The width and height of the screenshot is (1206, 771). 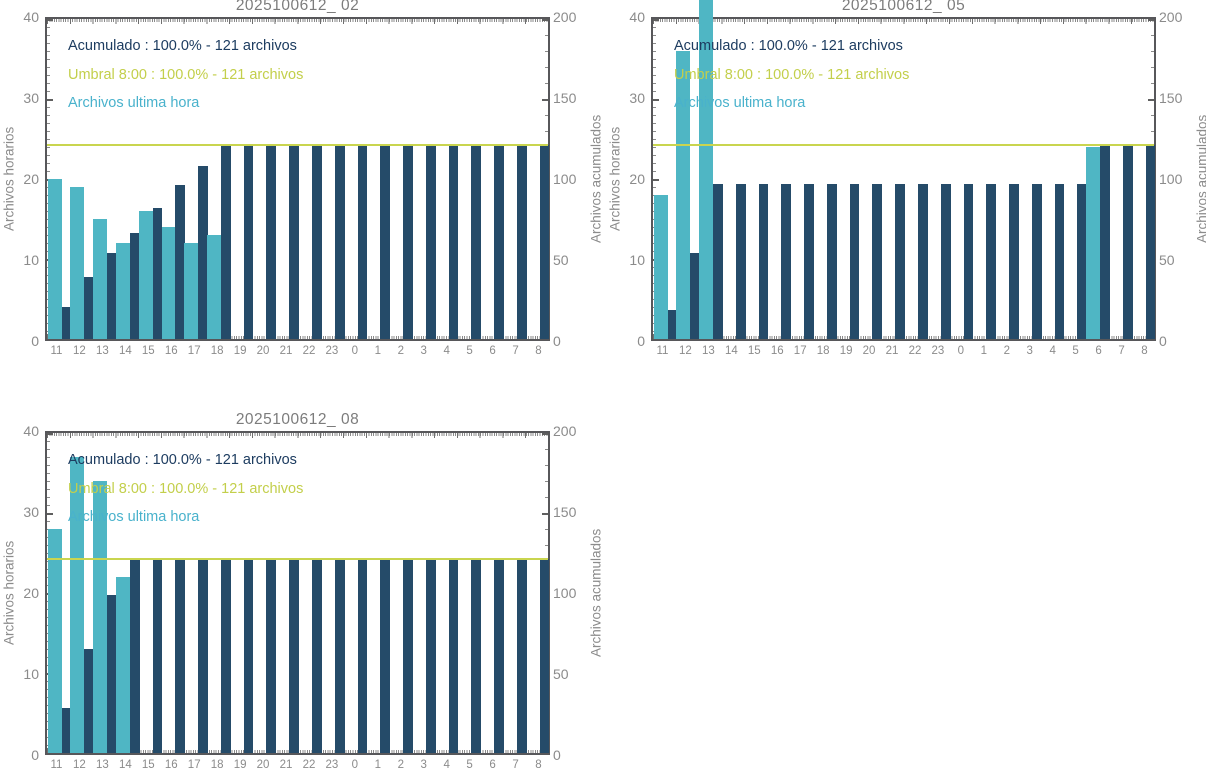 What do you see at coordinates (823, 351) in the screenshot?
I see `x-tick-label: 18` at bounding box center [823, 351].